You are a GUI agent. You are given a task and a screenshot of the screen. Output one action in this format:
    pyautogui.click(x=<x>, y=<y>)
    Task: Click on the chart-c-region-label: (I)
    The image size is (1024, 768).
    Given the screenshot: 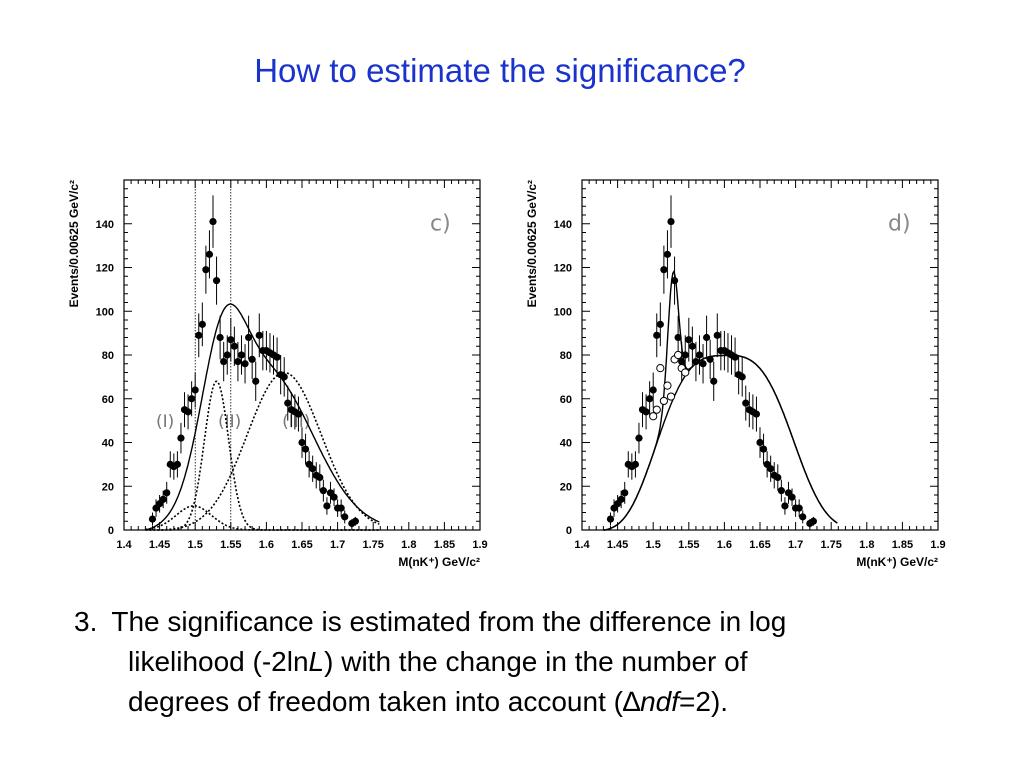 What is the action you would take?
    pyautogui.click(x=165, y=422)
    